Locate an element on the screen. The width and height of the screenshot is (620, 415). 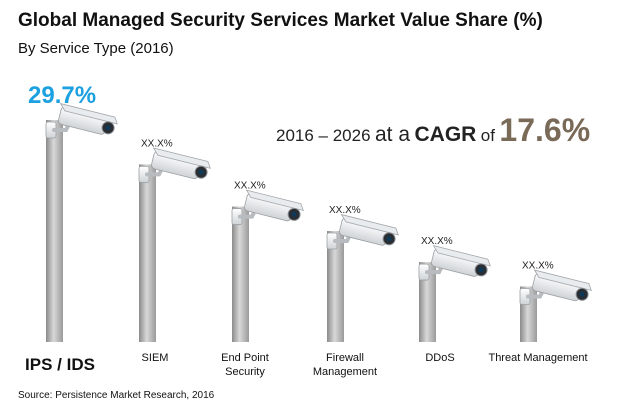
category-label: DDoS is located at coordinates (439, 358).